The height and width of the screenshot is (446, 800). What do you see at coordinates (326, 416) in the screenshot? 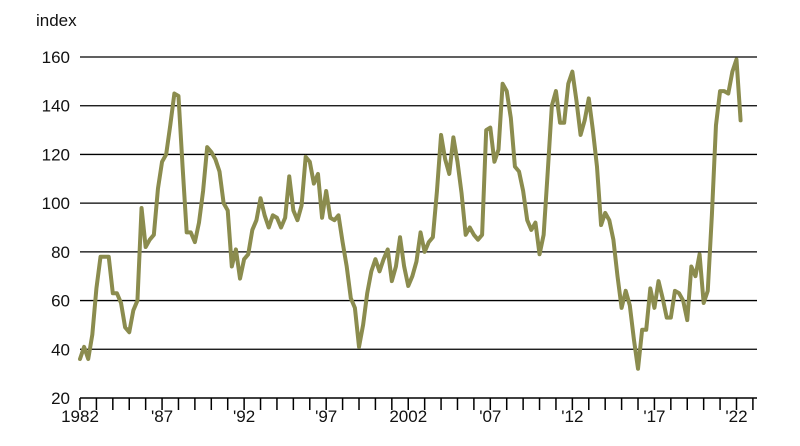
I see `x-tick-label-1997: '97` at bounding box center [326, 416].